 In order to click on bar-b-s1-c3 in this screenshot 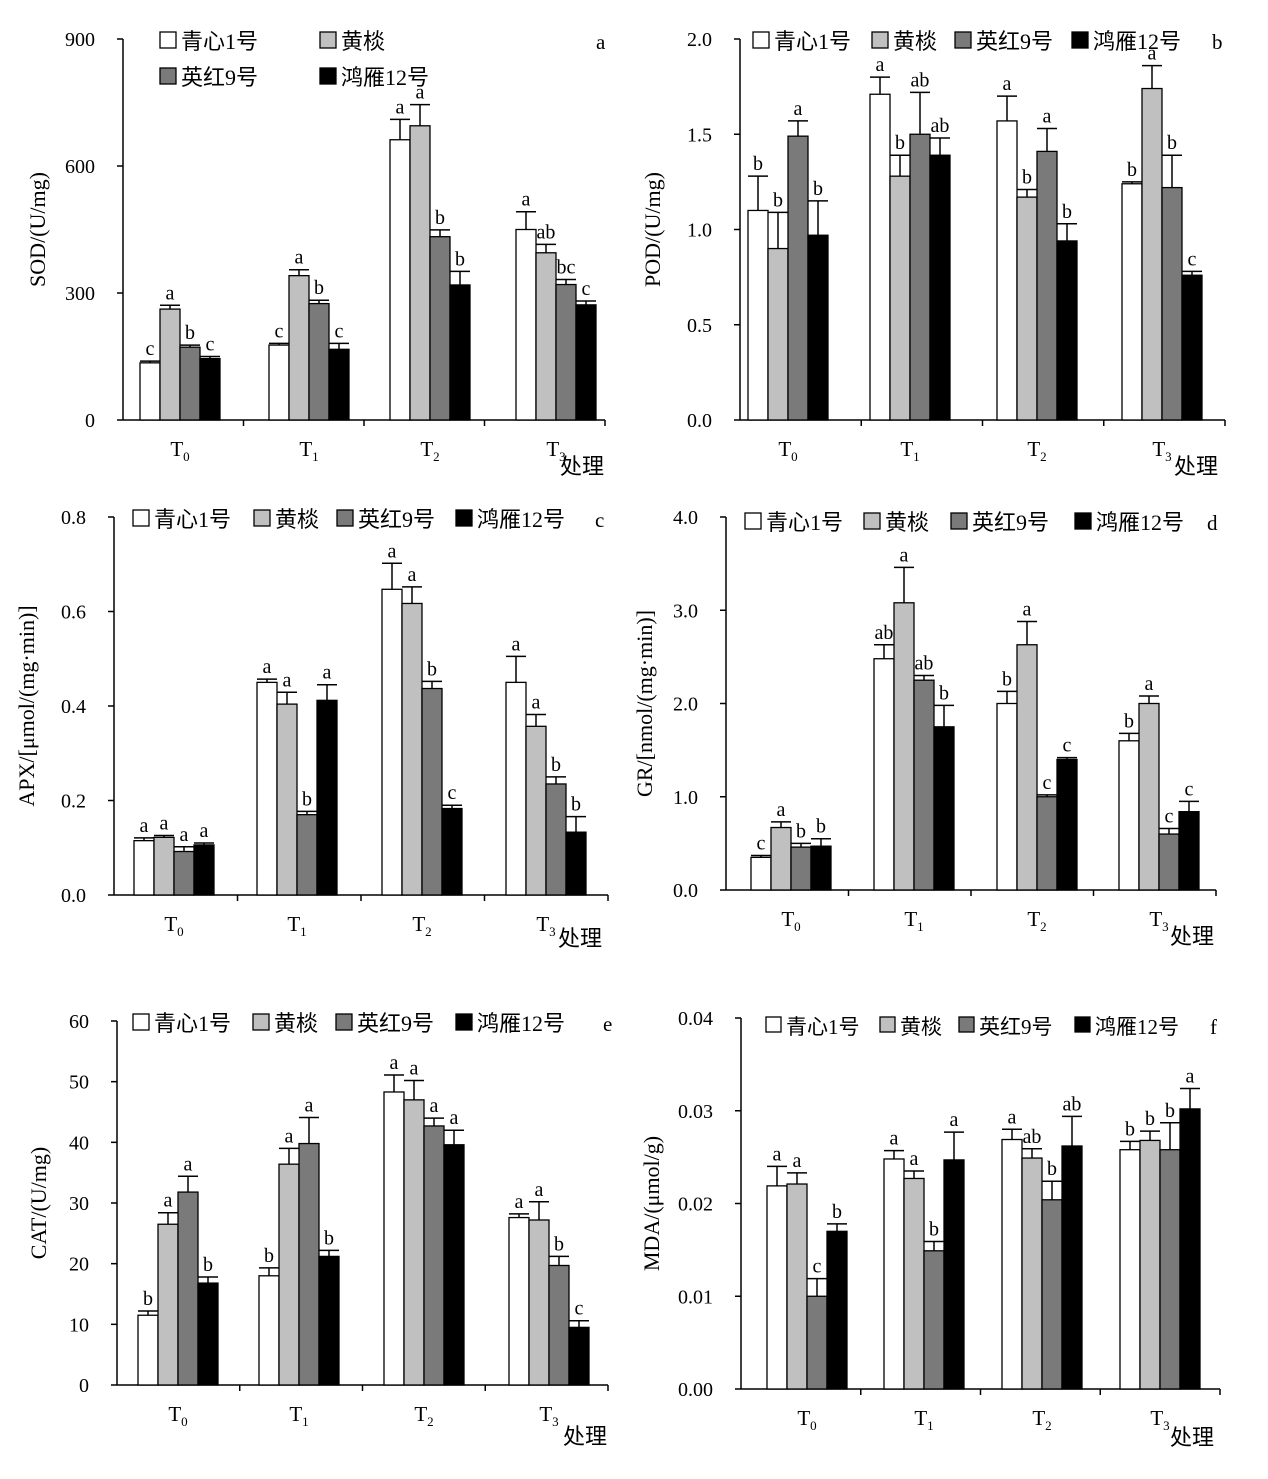, I will do `click(1152, 254)`.